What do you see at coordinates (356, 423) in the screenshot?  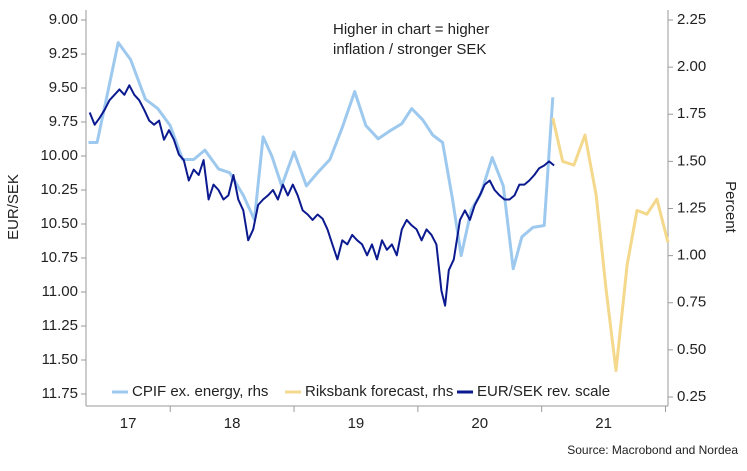 I see `x-tick-label: 19` at bounding box center [356, 423].